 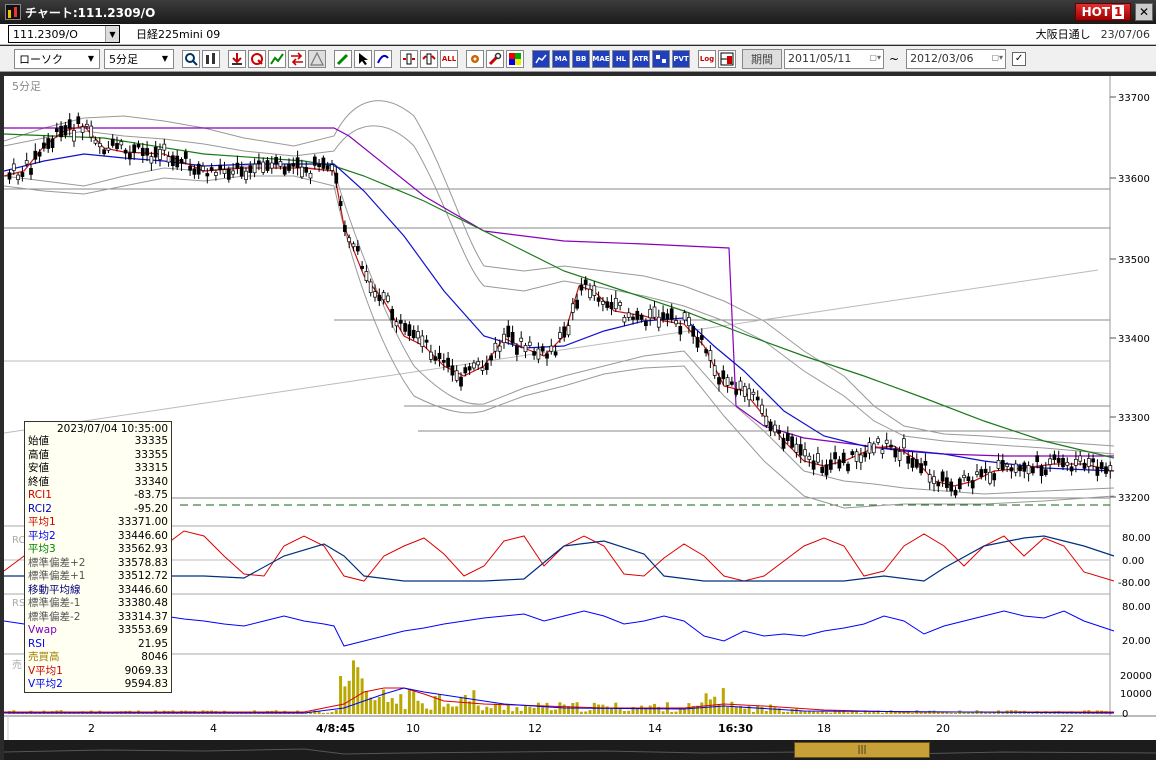 What do you see at coordinates (64, 34) in the screenshot?
I see `symbol-combobox: 111.2309/O ▼` at bounding box center [64, 34].